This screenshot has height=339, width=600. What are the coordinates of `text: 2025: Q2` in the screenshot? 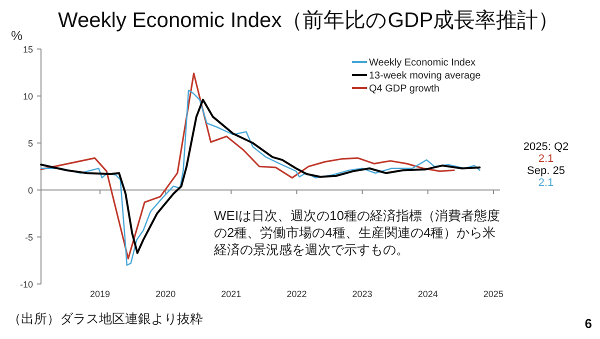 It's located at (546, 147).